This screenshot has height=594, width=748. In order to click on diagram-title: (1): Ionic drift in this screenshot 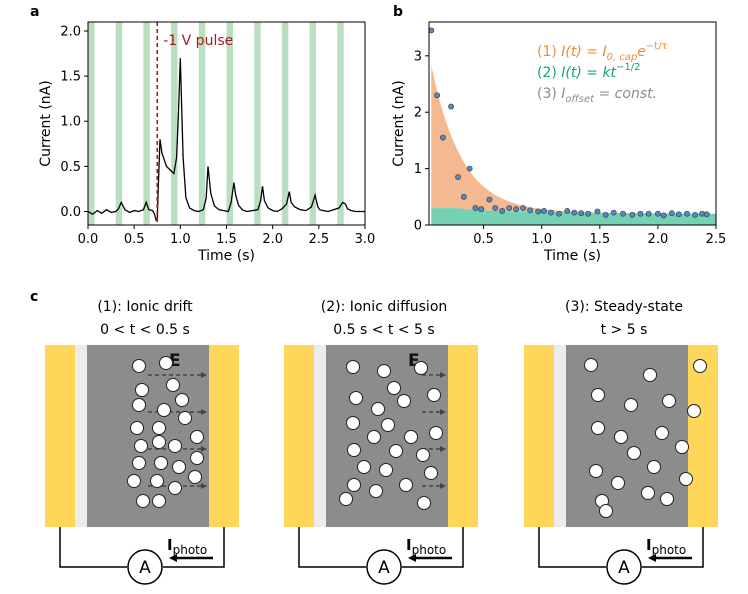, I will do `click(145, 307)`.